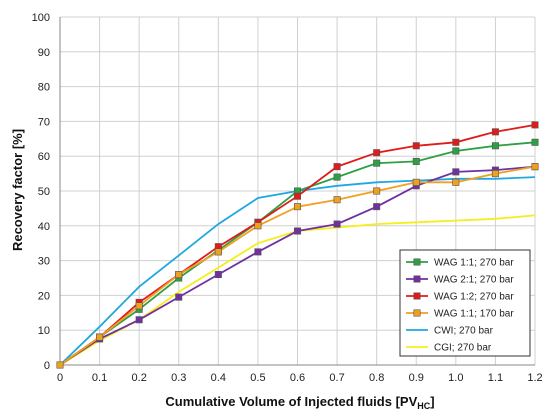 This screenshot has height=417, width=550. Describe the element at coordinates (178, 378) in the screenshot. I see `x-tick-label: 0.3` at that location.